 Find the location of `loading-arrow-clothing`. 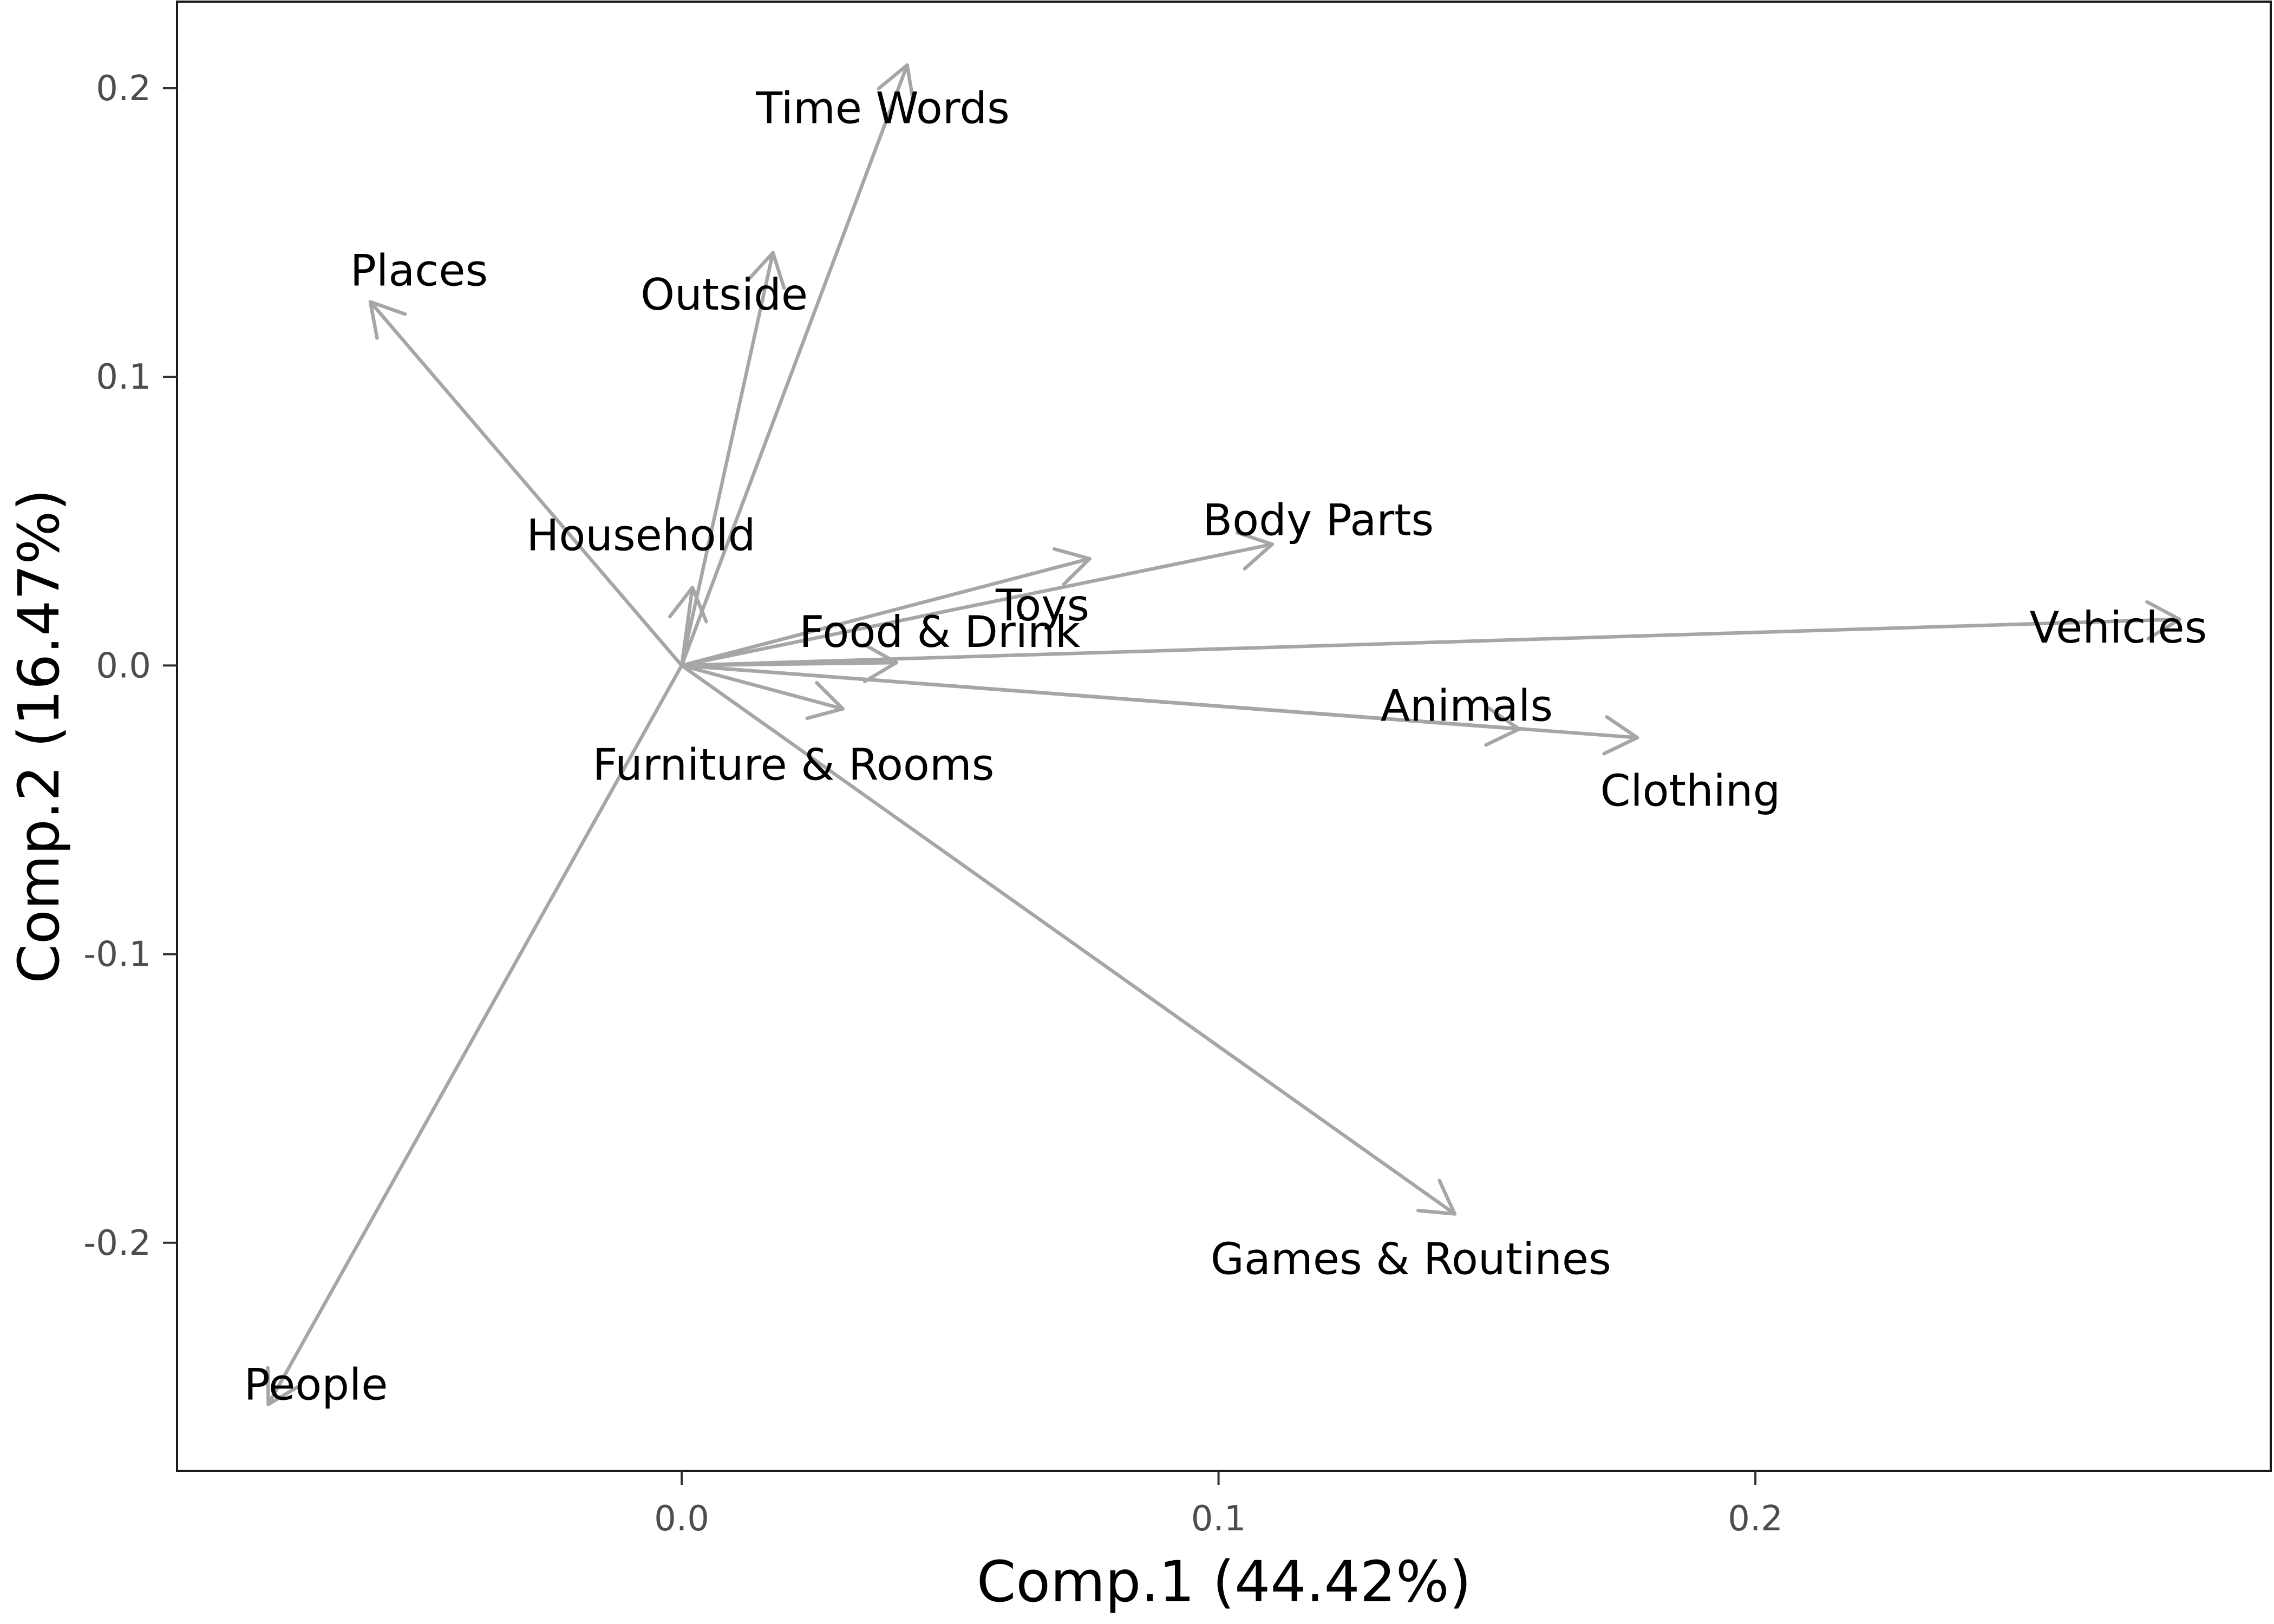

loading-arrow-clothing is located at coordinates (1159, 710).